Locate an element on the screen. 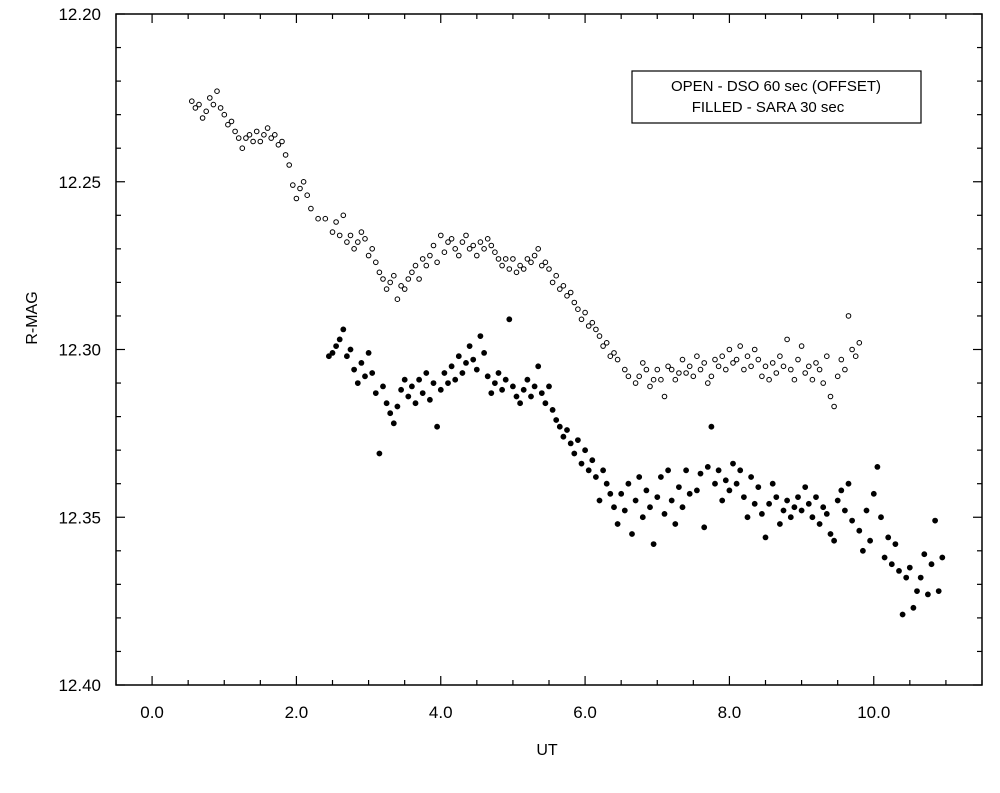  y-tick-label: 12.40 is located at coordinates (79, 685).